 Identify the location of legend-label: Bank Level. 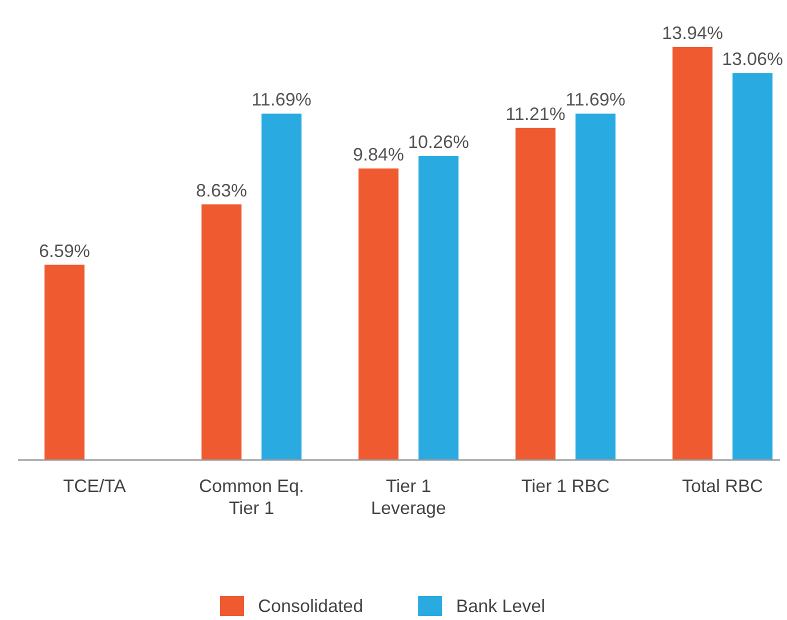
(501, 606).